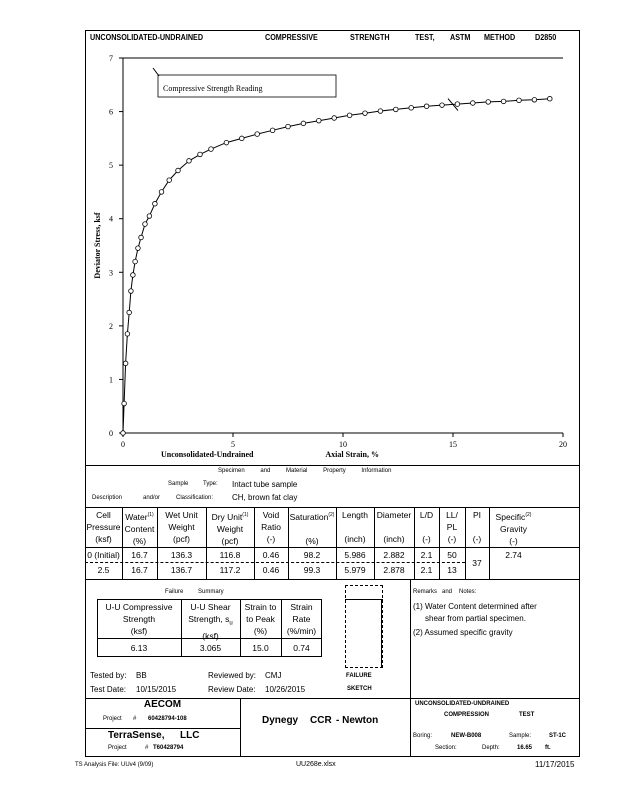 This screenshot has height=800, width=618. I want to click on legend-label: Compressive Strength Reading, so click(213, 88).